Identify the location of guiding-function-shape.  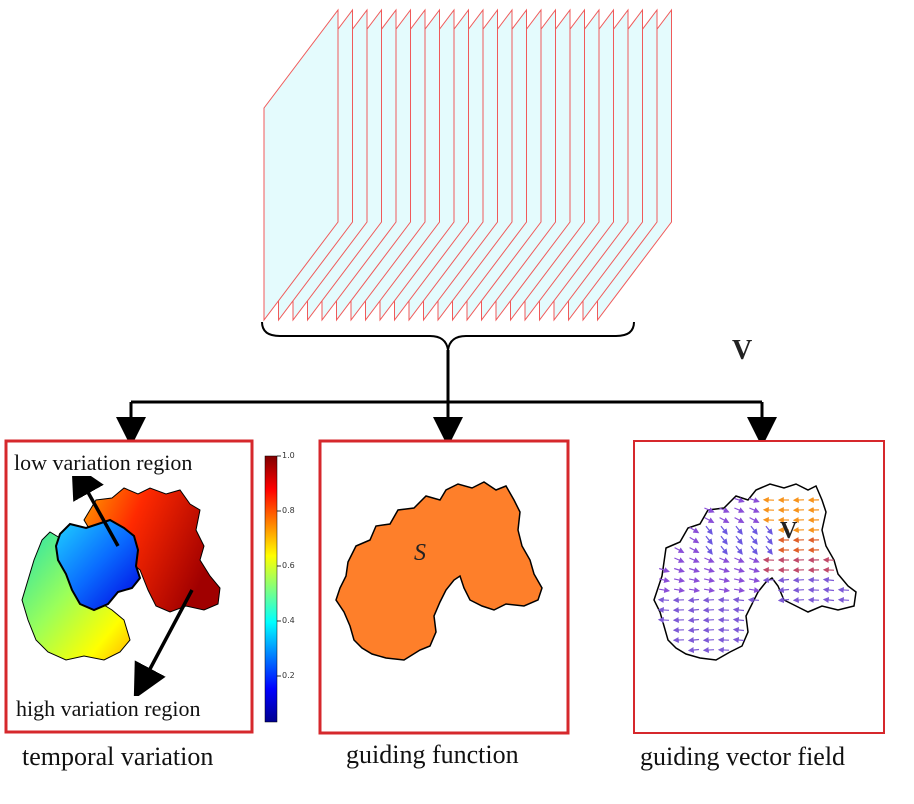
(439, 571).